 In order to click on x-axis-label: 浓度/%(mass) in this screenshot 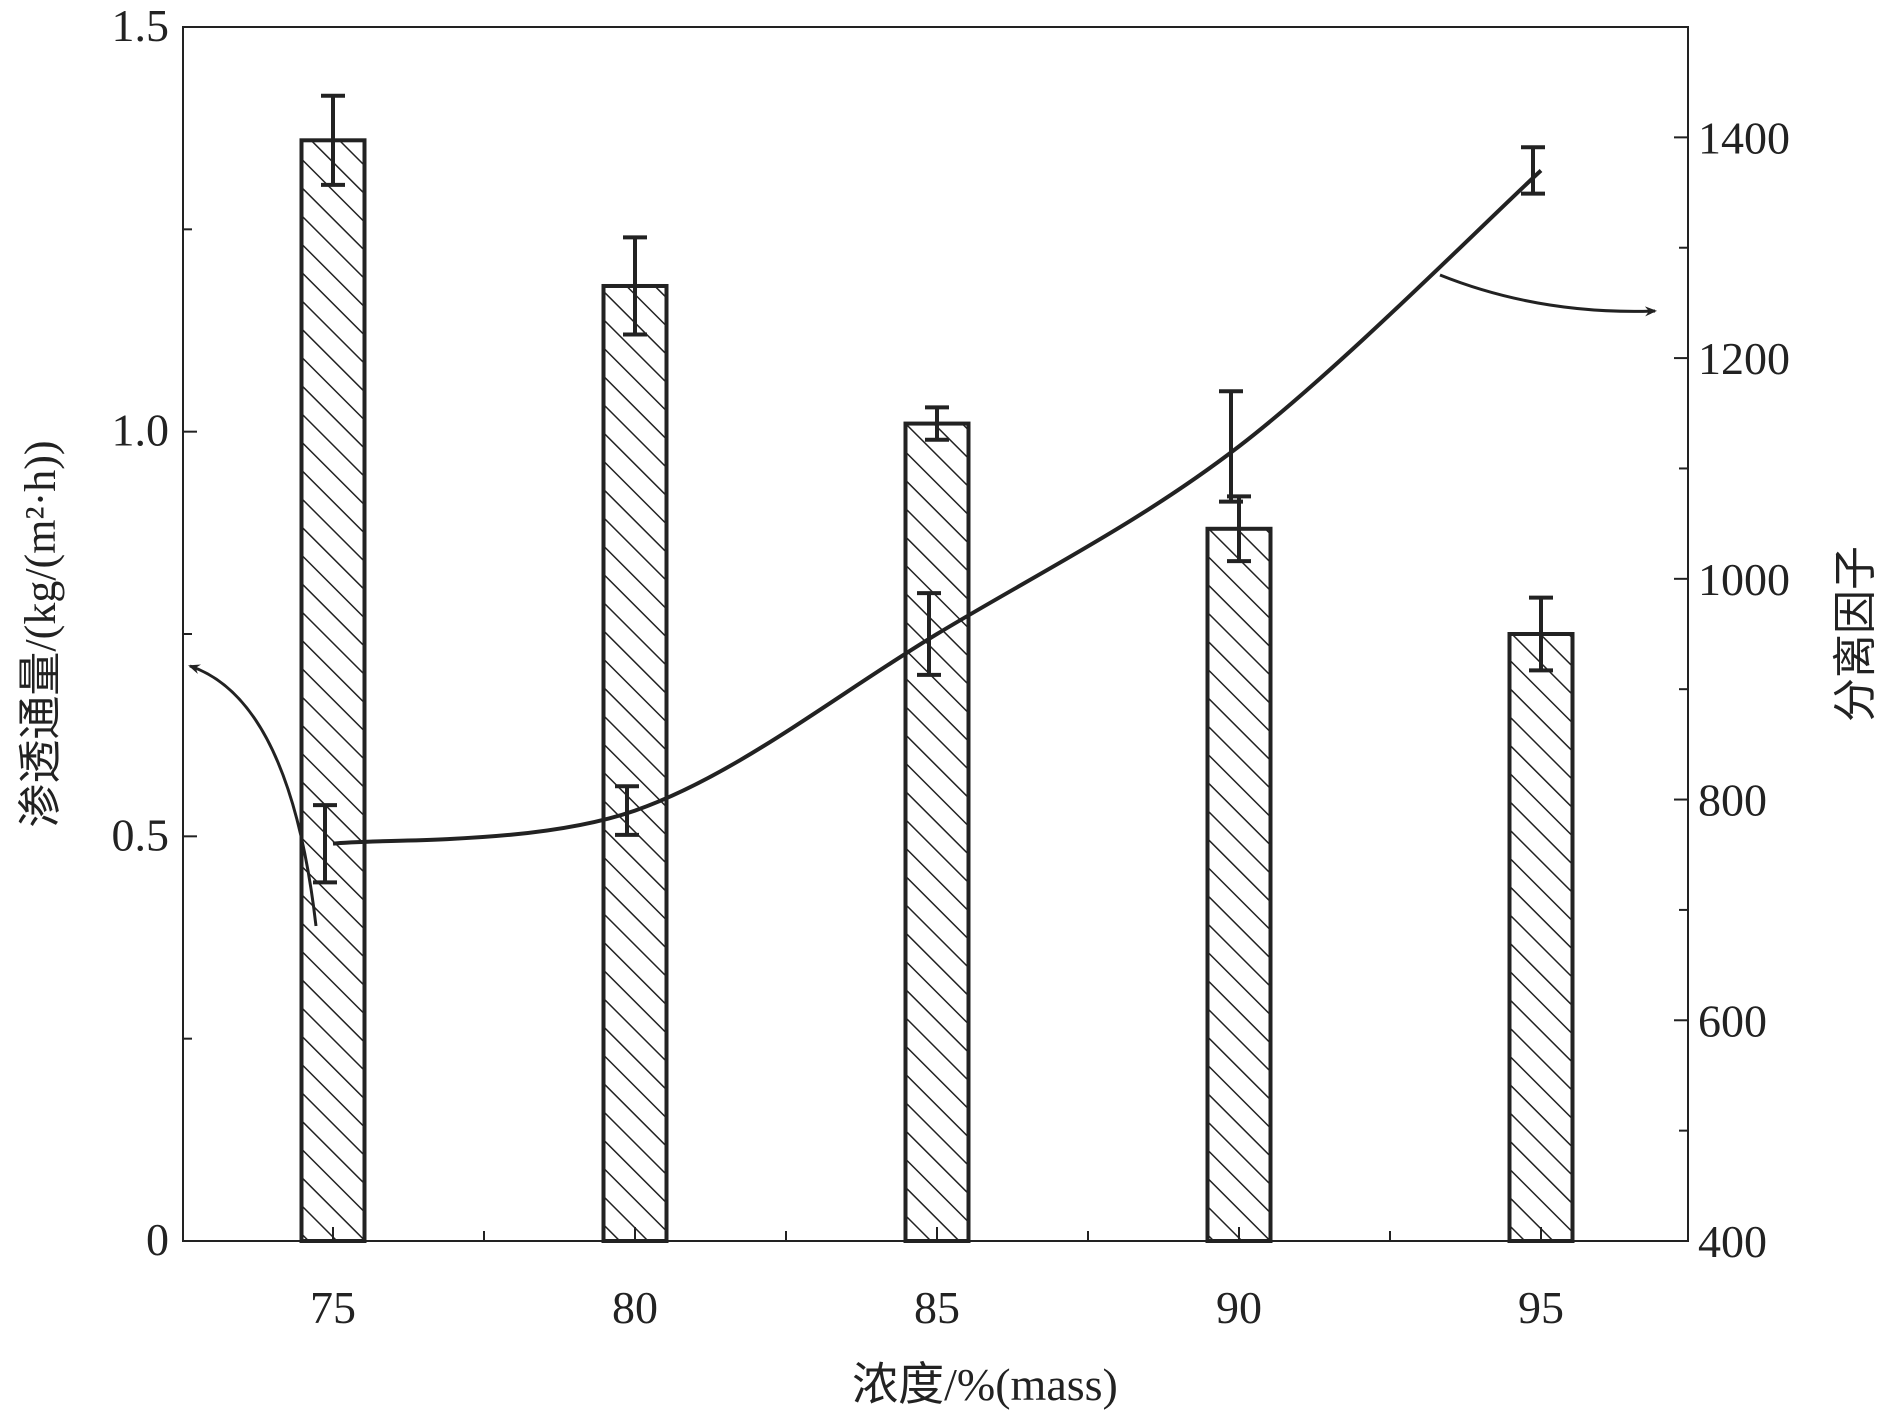, I will do `click(985, 1384)`.